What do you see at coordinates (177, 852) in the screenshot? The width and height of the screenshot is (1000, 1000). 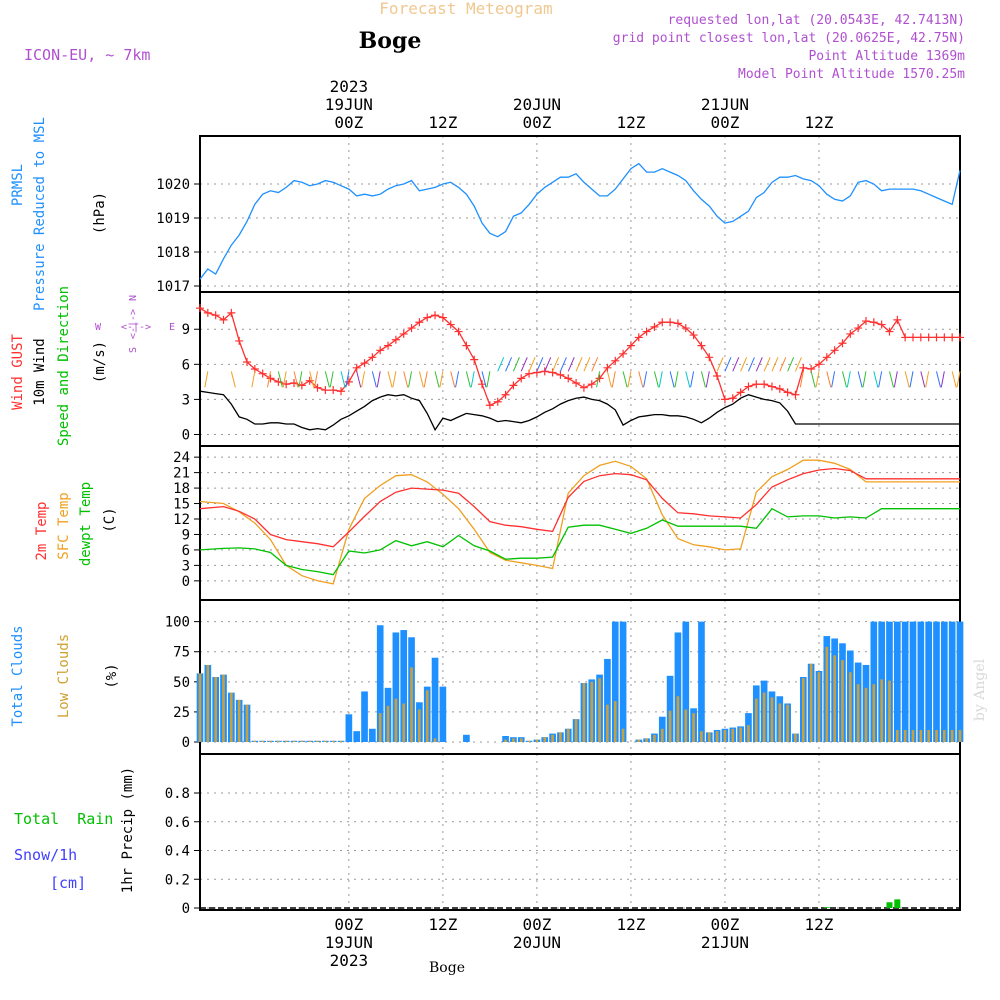 I see `precip-y-tick-label: 0.4` at bounding box center [177, 852].